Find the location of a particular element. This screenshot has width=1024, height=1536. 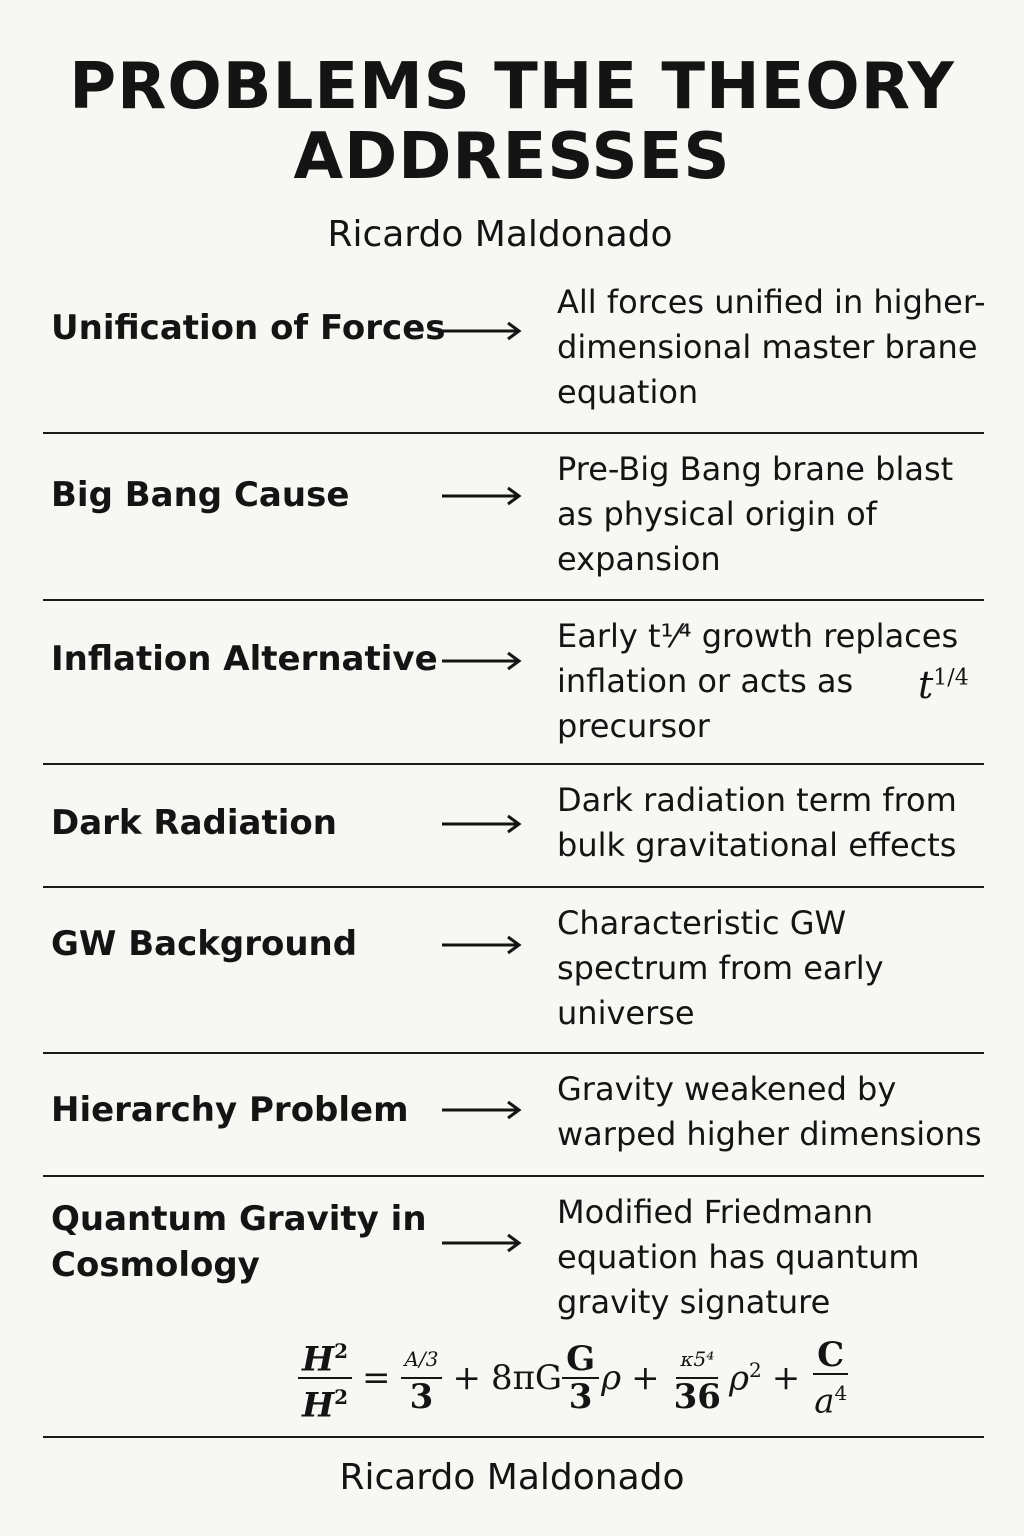

title-line-2: ADDRESSES is located at coordinates (512, 157).